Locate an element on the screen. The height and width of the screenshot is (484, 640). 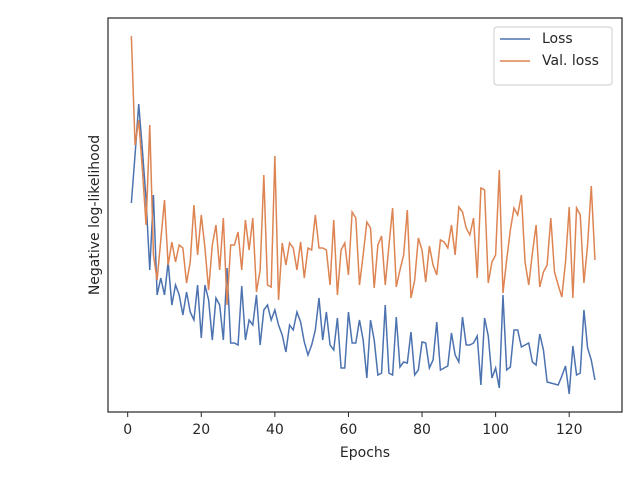
x-axis-label: Epochs is located at coordinates (365, 453).